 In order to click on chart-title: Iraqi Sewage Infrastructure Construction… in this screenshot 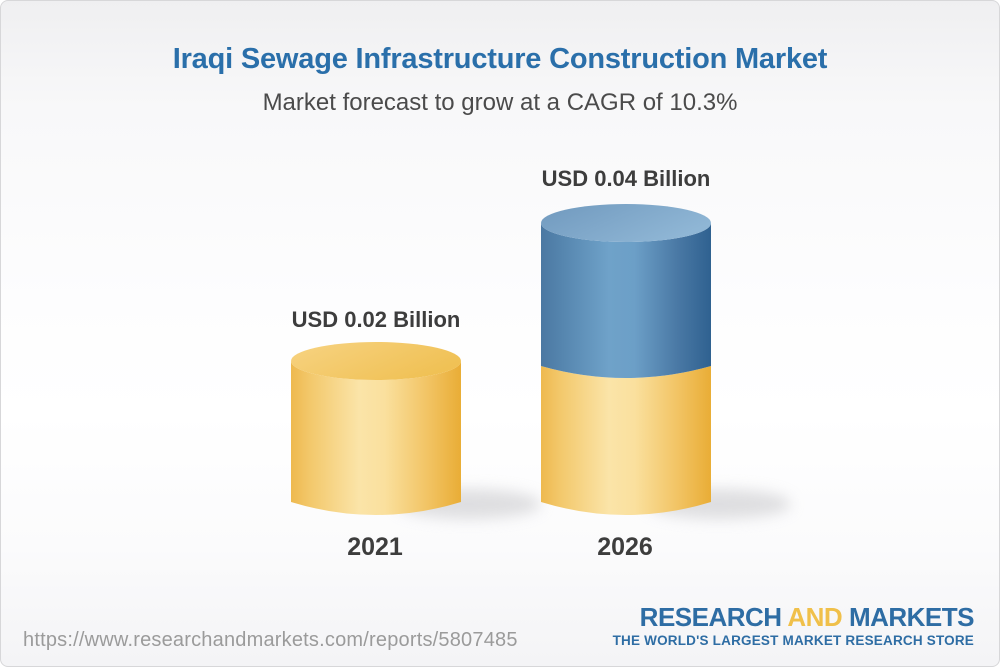, I will do `click(500, 59)`.